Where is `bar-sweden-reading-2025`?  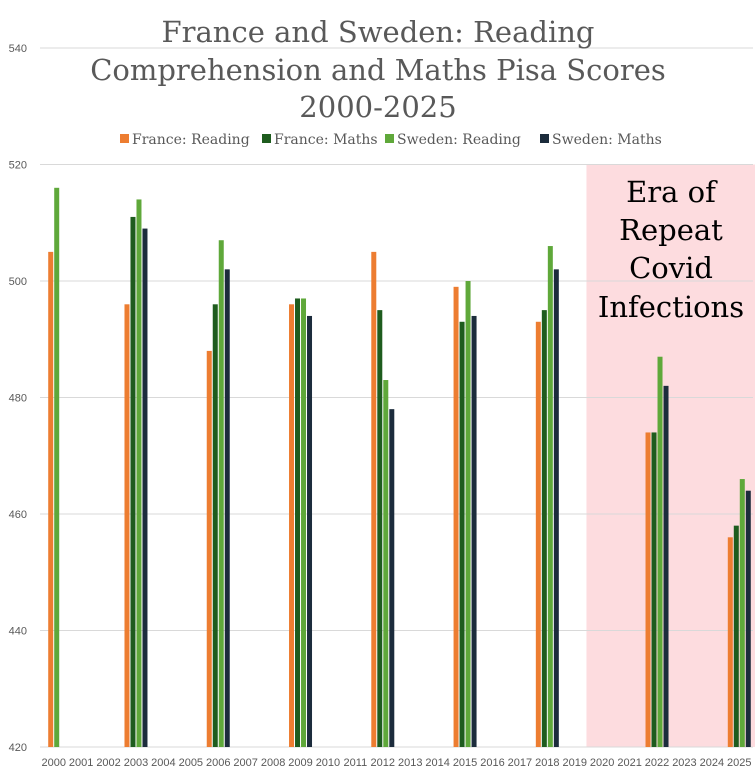 bar-sweden-reading-2025 is located at coordinates (742, 613).